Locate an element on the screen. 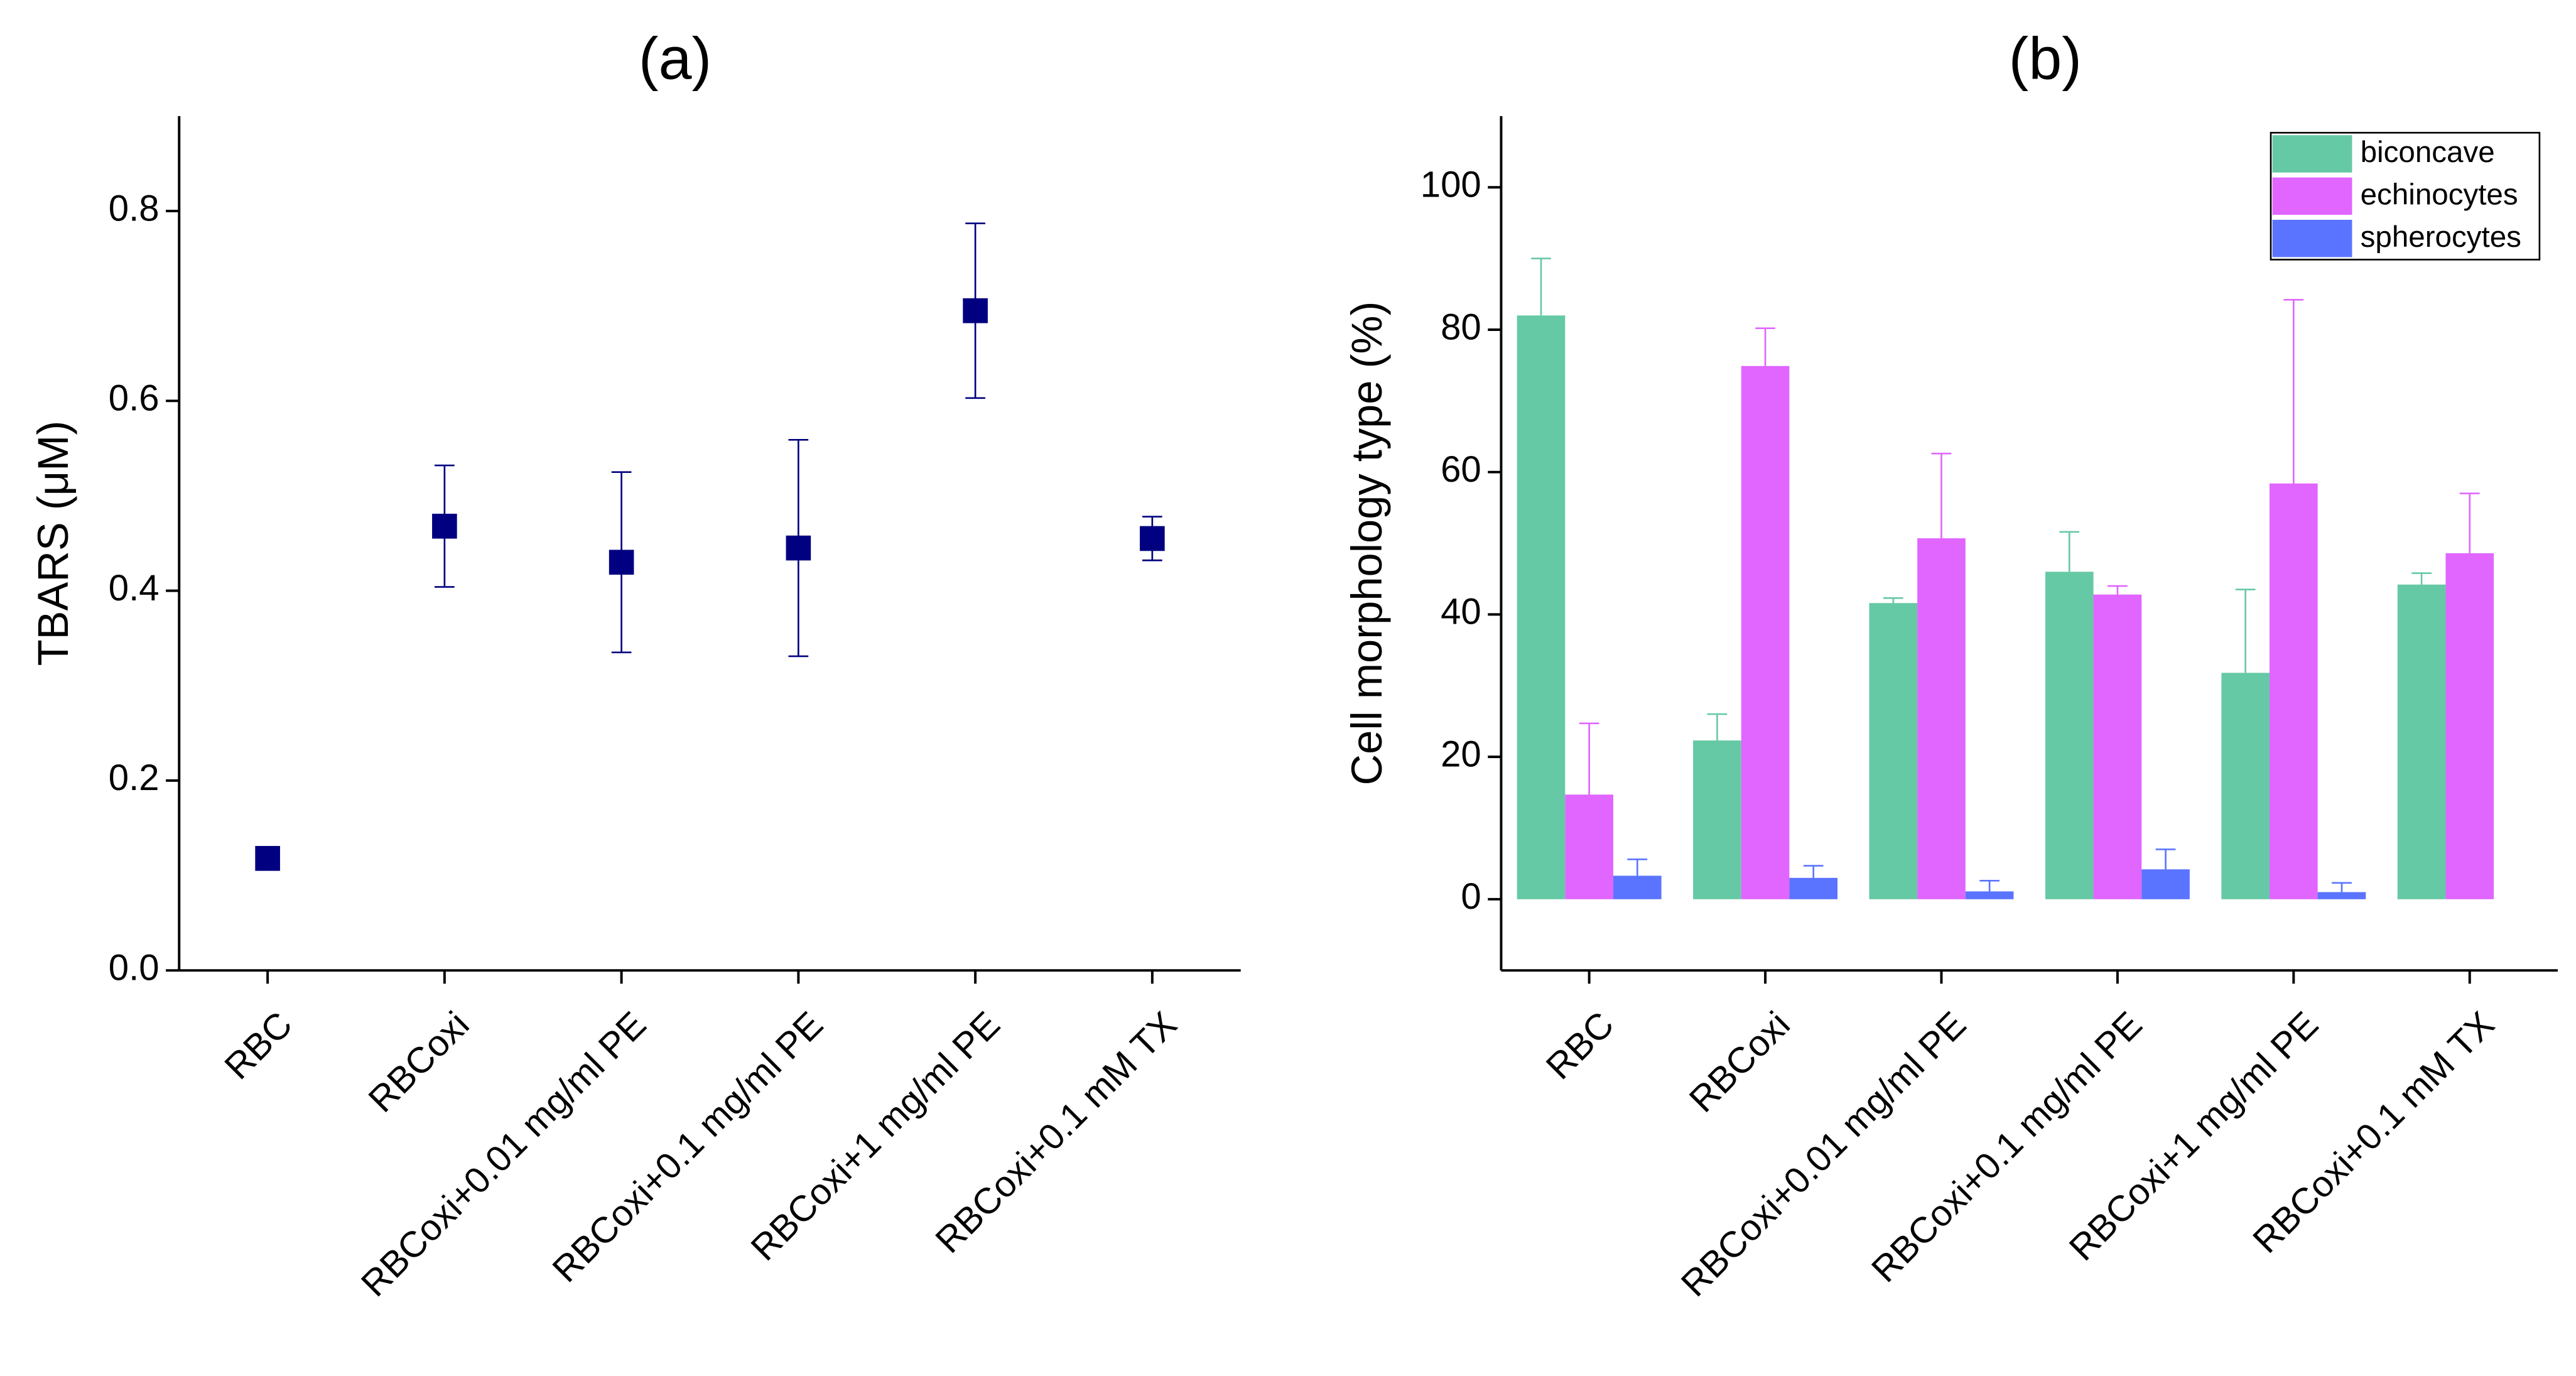  legend-label: biconcave is located at coordinates (2428, 153).